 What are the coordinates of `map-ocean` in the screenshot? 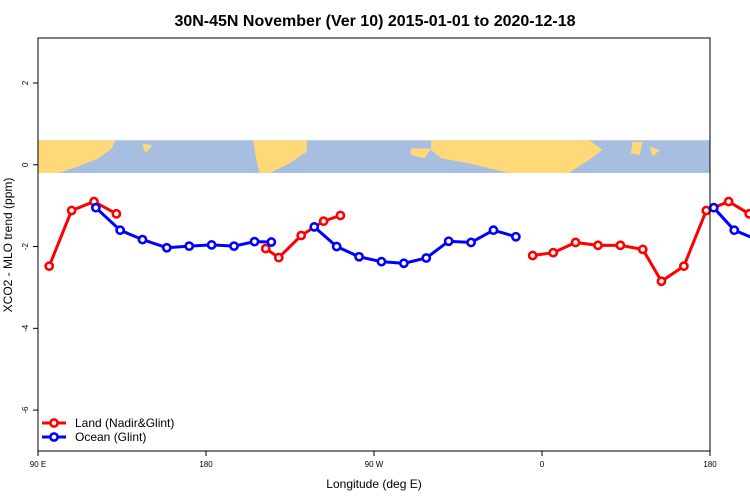 It's located at (374, 156).